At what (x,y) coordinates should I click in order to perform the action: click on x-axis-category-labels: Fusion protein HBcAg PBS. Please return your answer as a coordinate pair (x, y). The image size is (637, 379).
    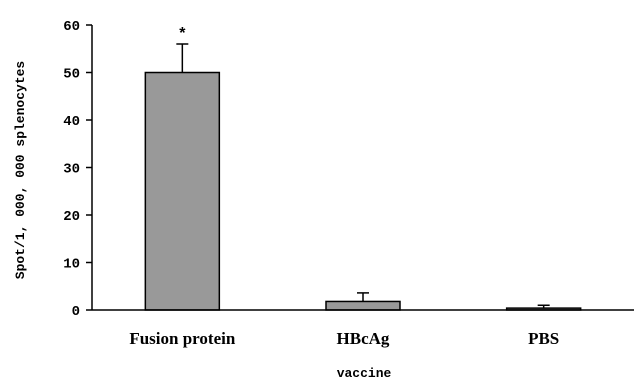
    Looking at the image, I should click on (344, 338).